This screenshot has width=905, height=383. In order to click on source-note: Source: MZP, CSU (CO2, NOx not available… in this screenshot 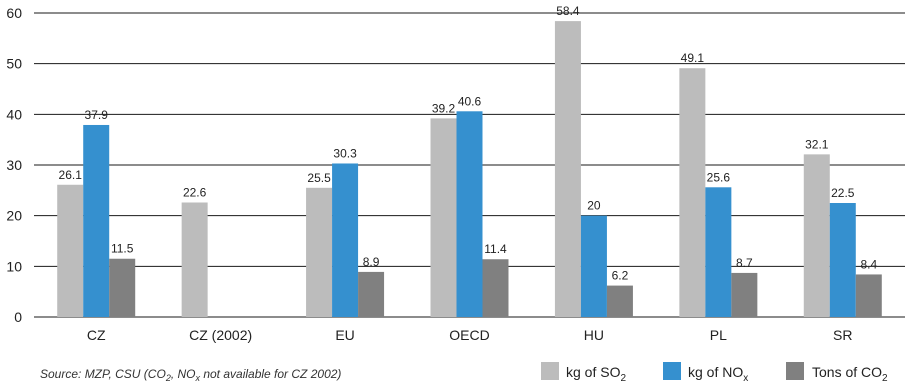, I will do `click(190, 375)`.